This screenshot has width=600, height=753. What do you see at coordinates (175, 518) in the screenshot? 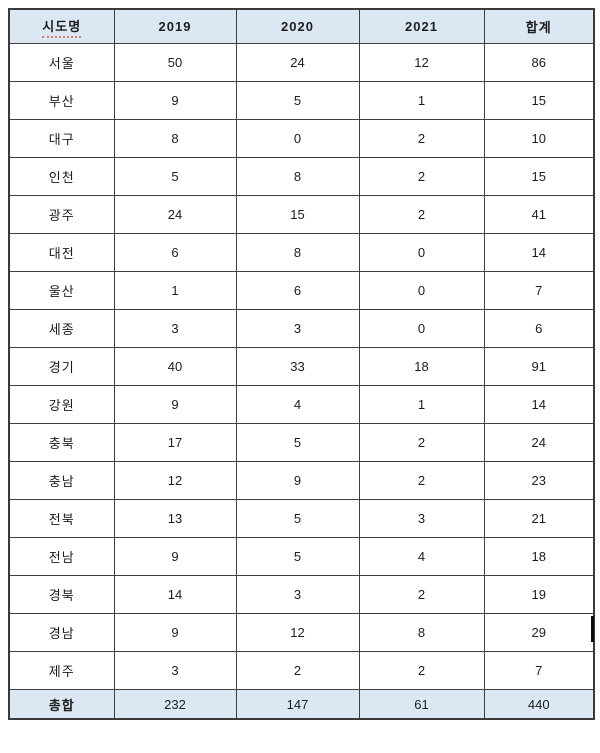
I see `value-cell: 13` at bounding box center [175, 518].